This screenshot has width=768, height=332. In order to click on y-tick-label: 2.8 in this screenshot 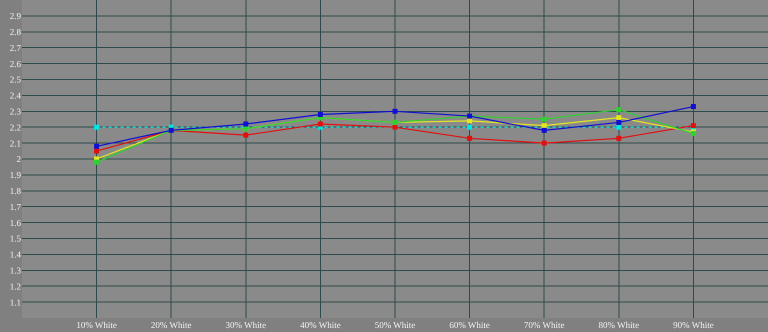, I will do `click(16, 31)`.